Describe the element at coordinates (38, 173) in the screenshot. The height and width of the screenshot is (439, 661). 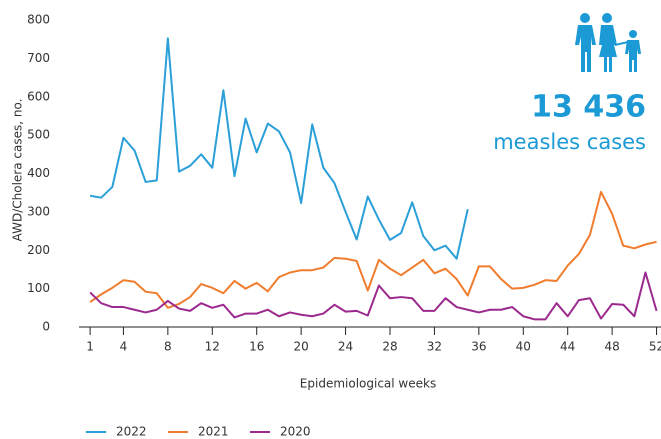
I see `y-tick-label: 400` at that location.